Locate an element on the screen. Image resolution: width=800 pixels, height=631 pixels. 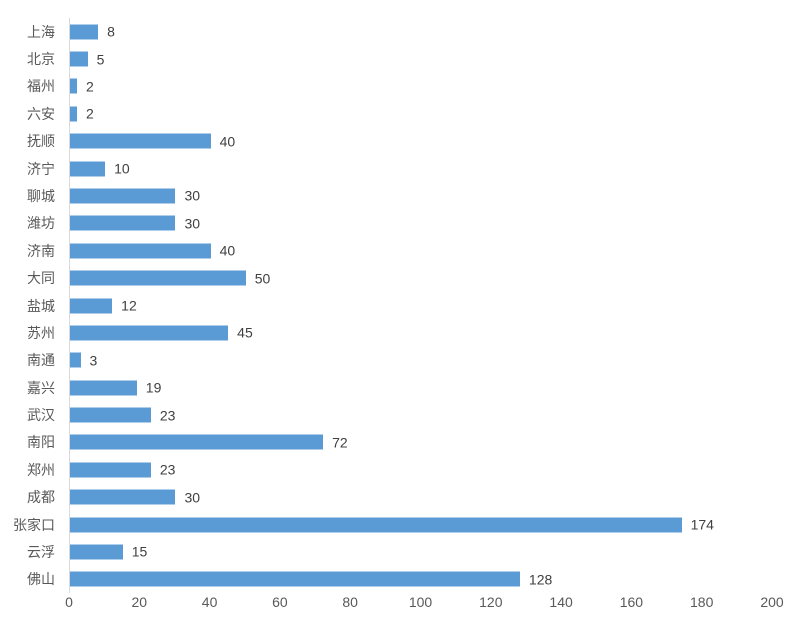
category-label: 云浮 is located at coordinates (41, 551).